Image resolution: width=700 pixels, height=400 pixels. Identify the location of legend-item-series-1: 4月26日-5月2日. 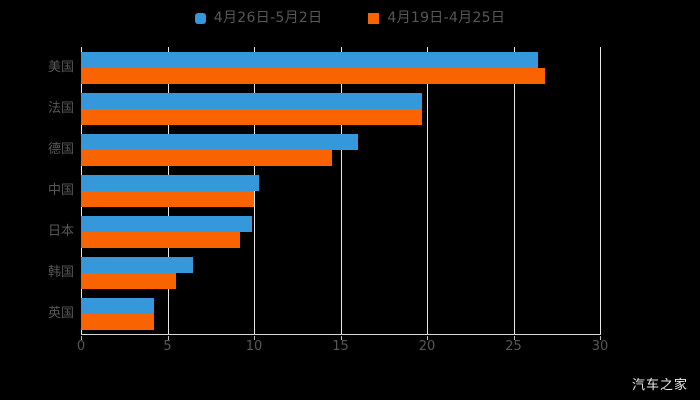
(258, 18).